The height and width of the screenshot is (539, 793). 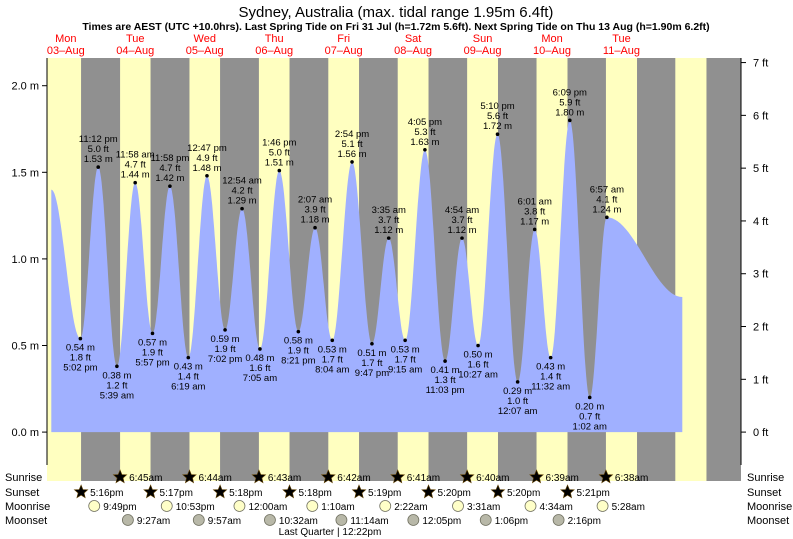 What do you see at coordinates (119, 507) in the screenshot?
I see `moonrise-time: 9:49pm` at bounding box center [119, 507].